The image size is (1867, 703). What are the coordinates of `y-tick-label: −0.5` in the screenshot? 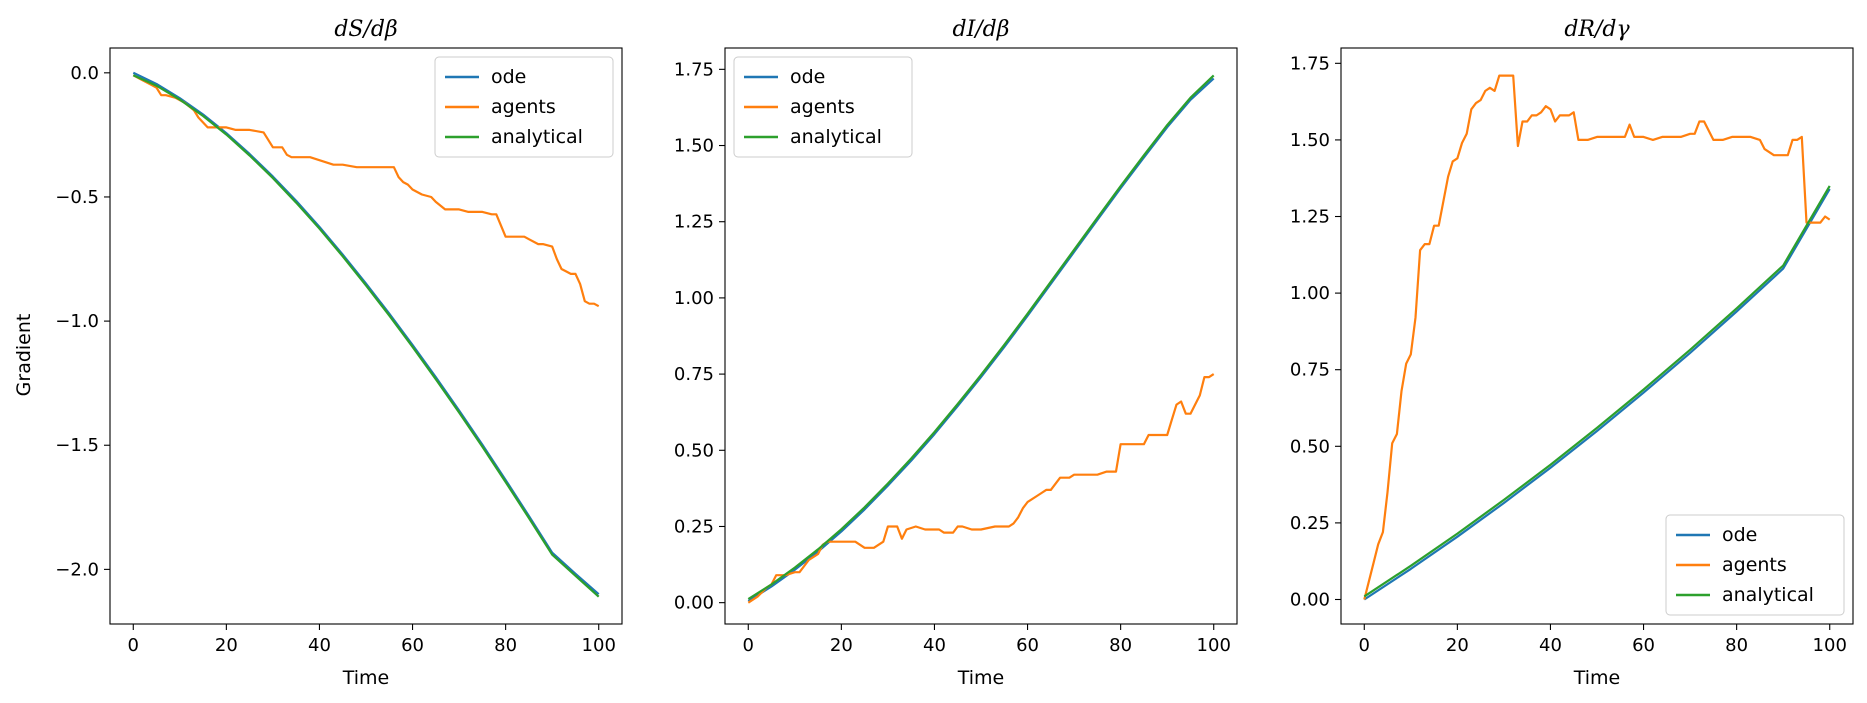 It's located at (77, 197).